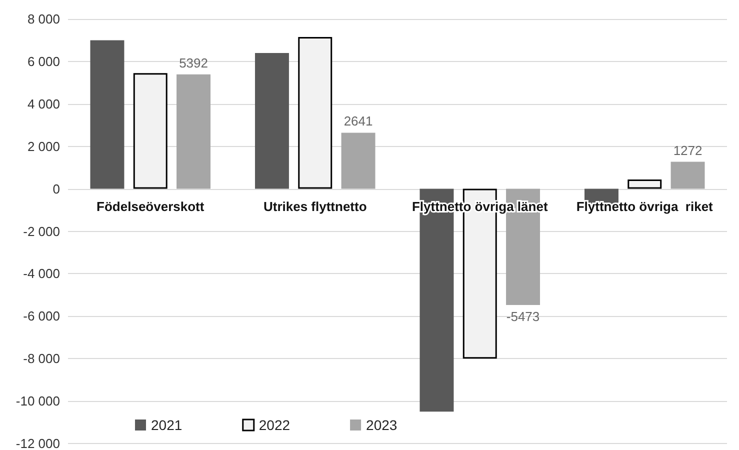  Describe the element at coordinates (382, 425) in the screenshot. I see `legend-label: 2023` at that location.